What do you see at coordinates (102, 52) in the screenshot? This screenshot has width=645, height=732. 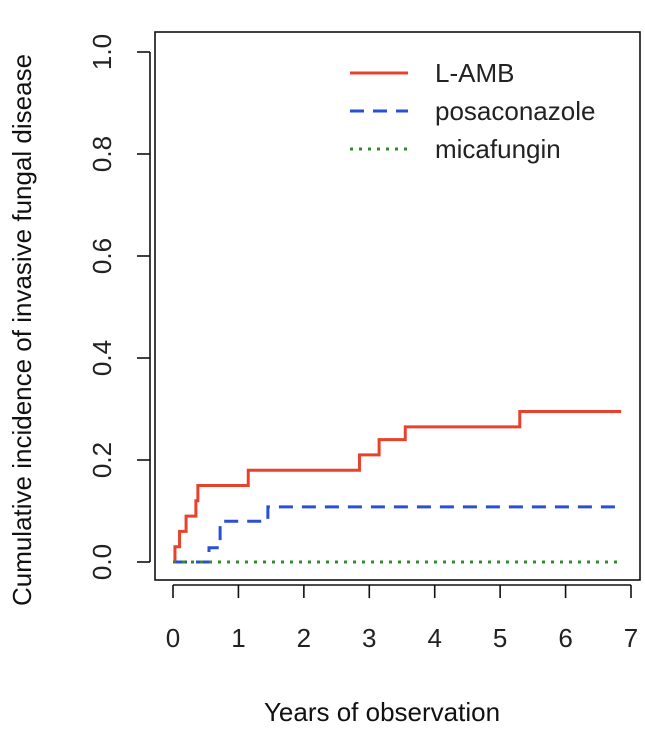 I see `y-tick-label: 1.0` at bounding box center [102, 52].